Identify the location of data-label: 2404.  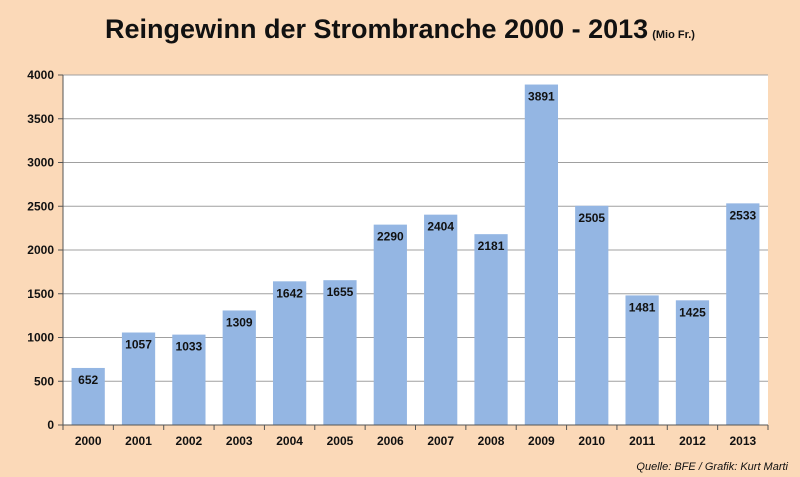
(440, 227).